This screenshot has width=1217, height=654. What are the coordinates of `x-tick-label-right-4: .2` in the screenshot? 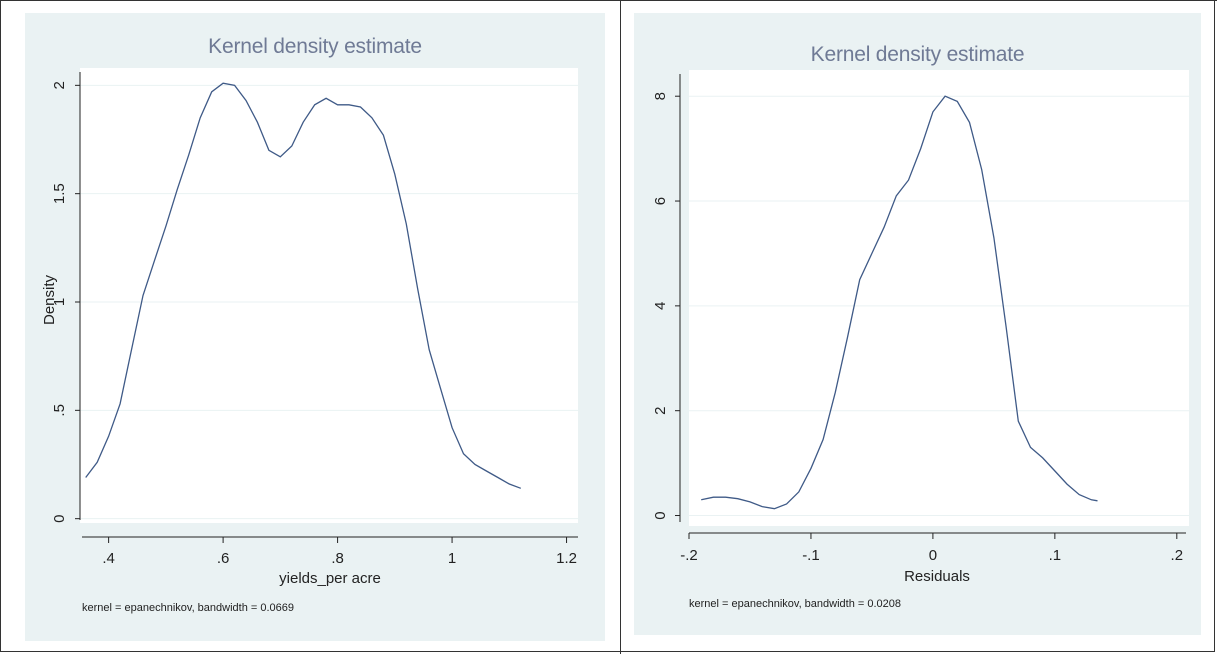 It's located at (1177, 555).